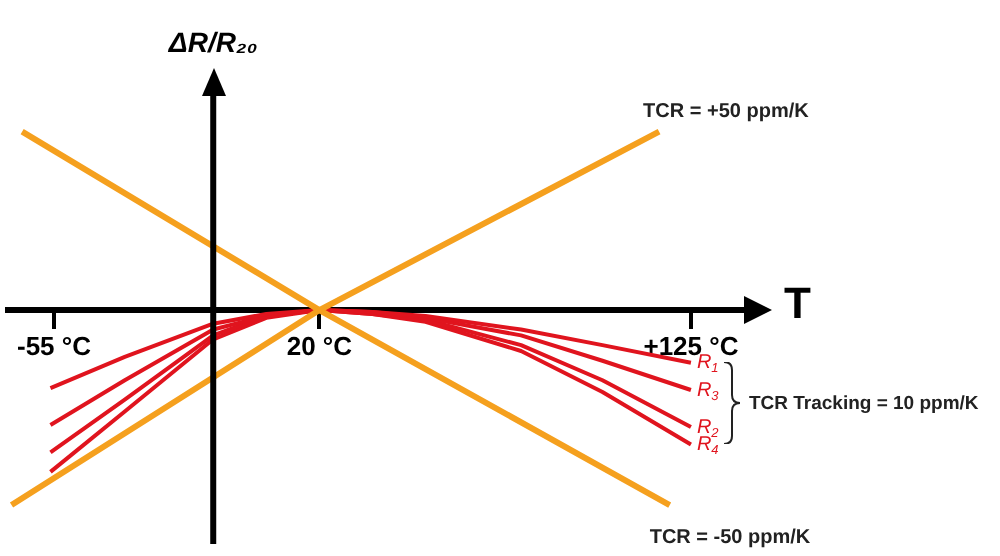 The height and width of the screenshot is (556, 1000). I want to click on y-axis-title: ΔR/R₂₀, so click(212, 42).